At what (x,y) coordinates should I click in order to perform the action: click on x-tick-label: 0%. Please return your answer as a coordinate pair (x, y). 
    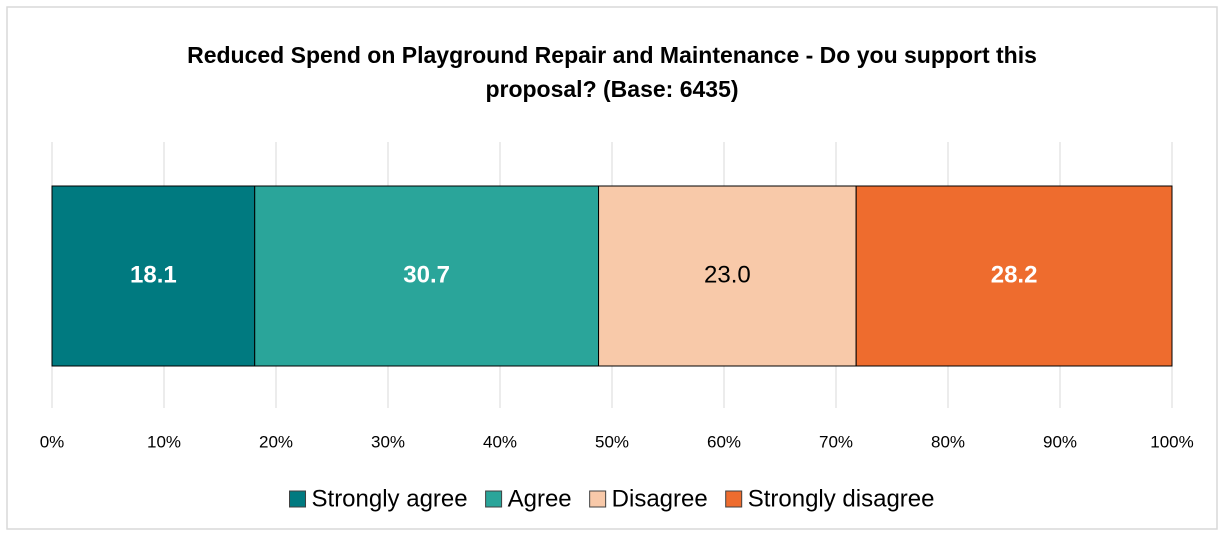
    Looking at the image, I should click on (52, 441).